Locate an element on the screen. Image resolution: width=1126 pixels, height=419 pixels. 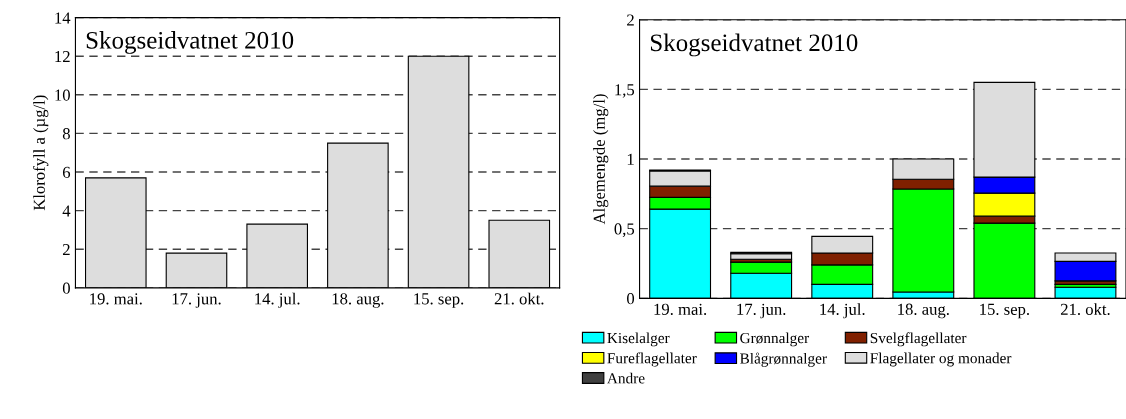
y-tick-label: 14 is located at coordinates (63, 18).